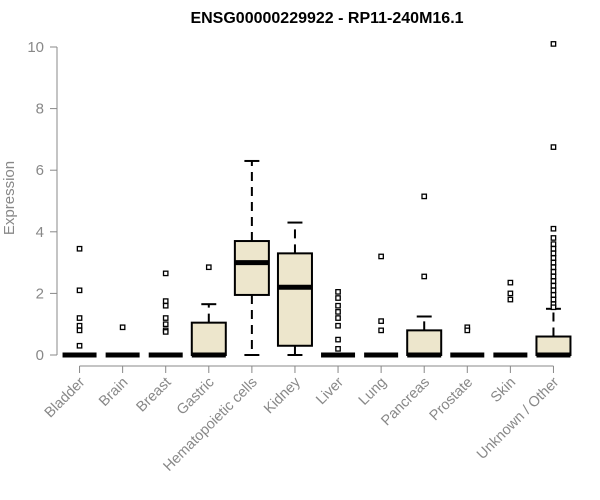 The width and height of the screenshot is (600, 500). Describe the element at coordinates (326, 18) in the screenshot. I see `chart-title: ENSG00000229922 - RP11-240M16.1` at that location.